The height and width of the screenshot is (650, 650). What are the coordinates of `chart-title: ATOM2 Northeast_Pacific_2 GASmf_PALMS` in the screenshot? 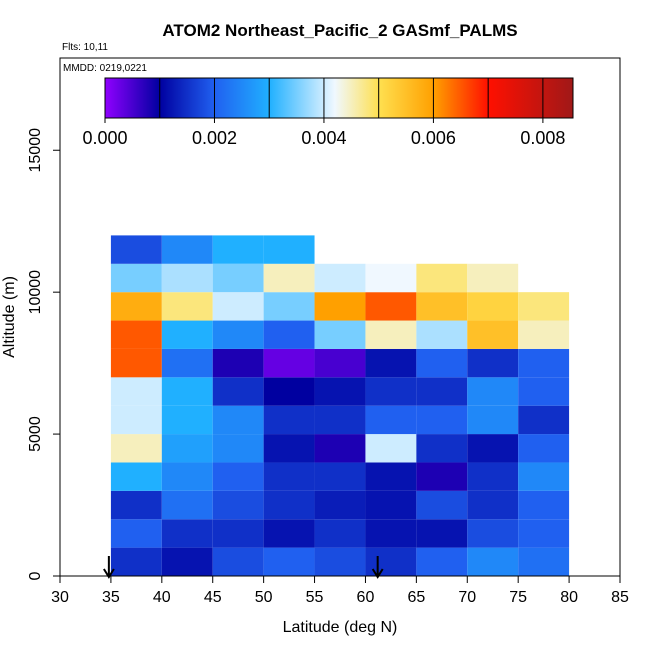 It's located at (339, 30).